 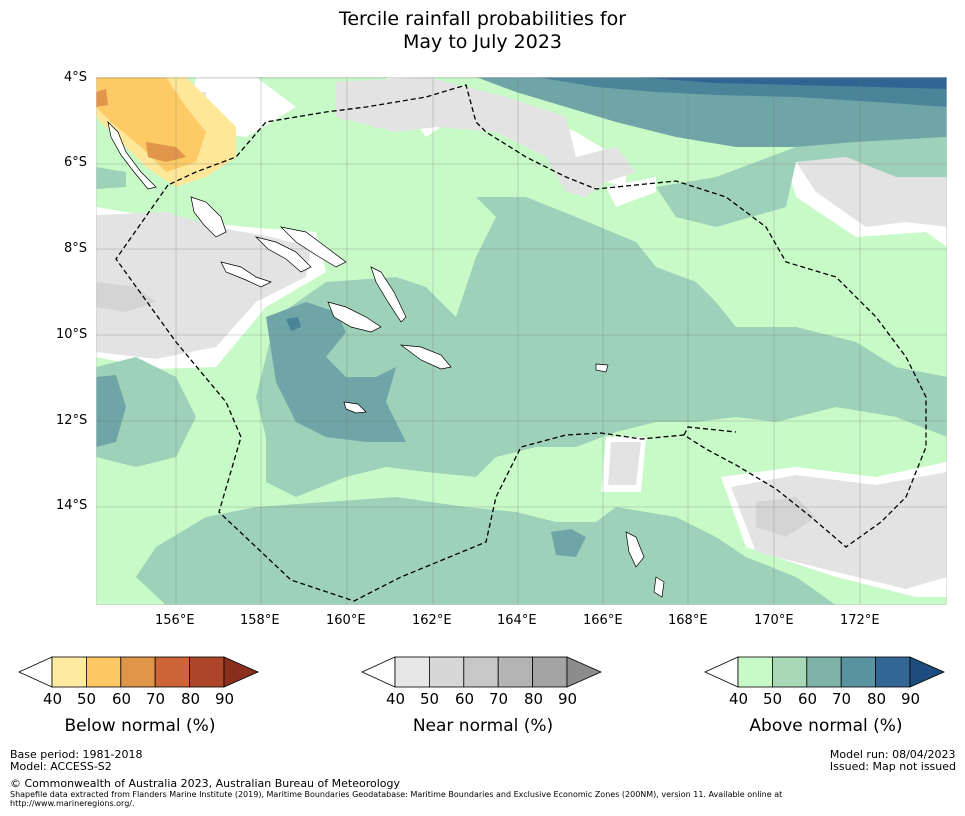 I want to click on below-60-region, so click(x=141, y=125).